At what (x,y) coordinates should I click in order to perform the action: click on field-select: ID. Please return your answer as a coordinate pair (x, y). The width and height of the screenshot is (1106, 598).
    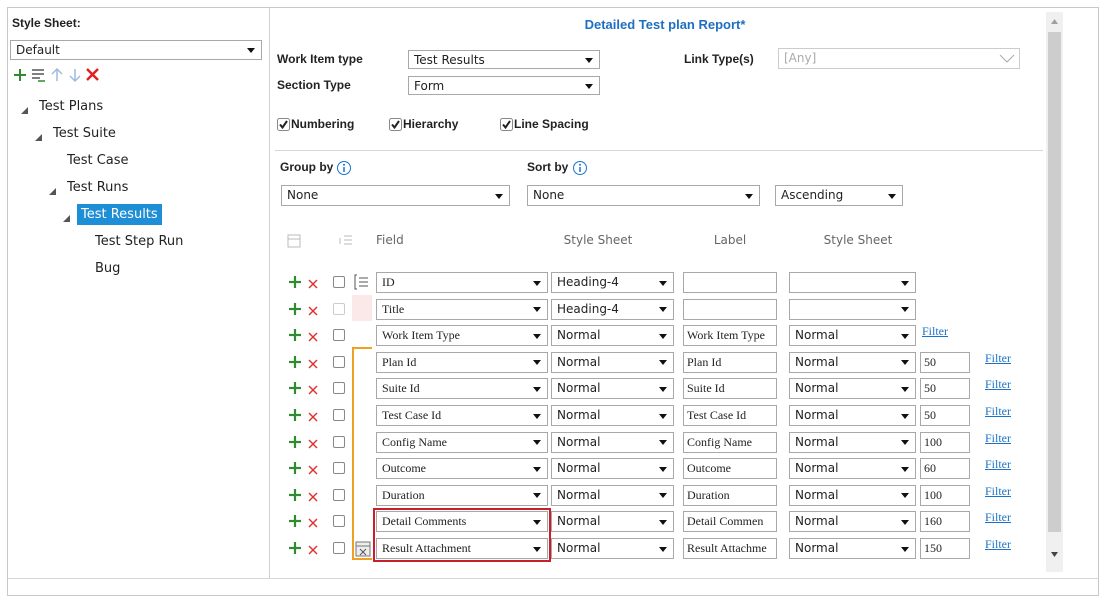
    Looking at the image, I should click on (462, 282).